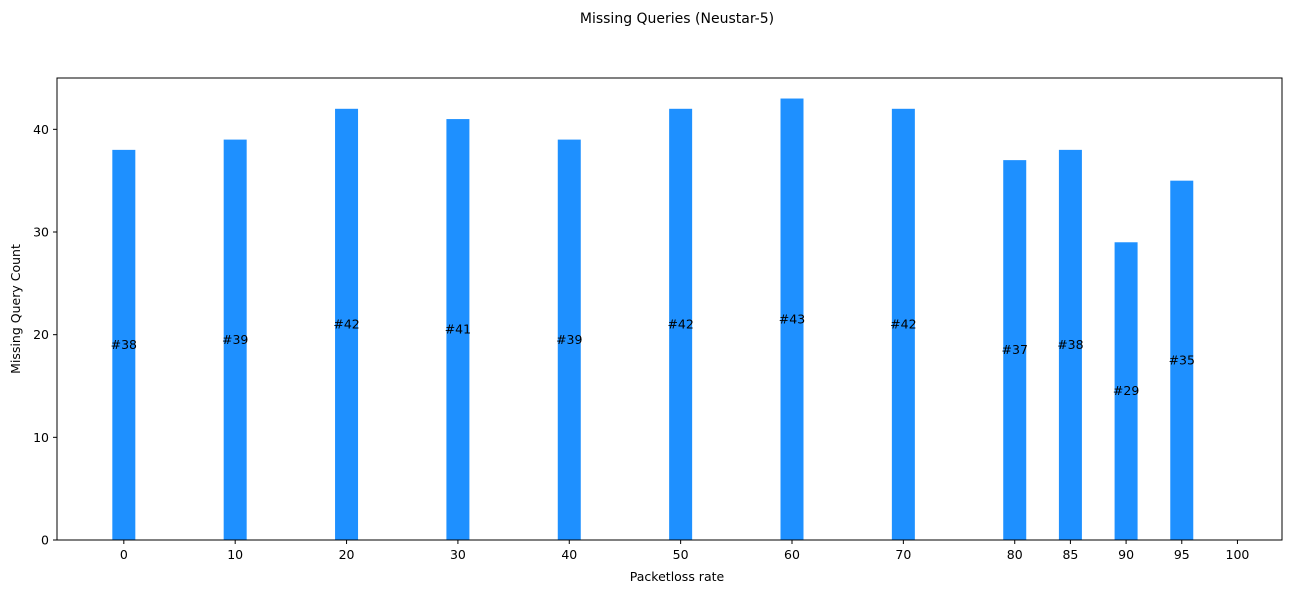 The image size is (1306, 593). I want to click on x-tick-label: 30, so click(458, 554).